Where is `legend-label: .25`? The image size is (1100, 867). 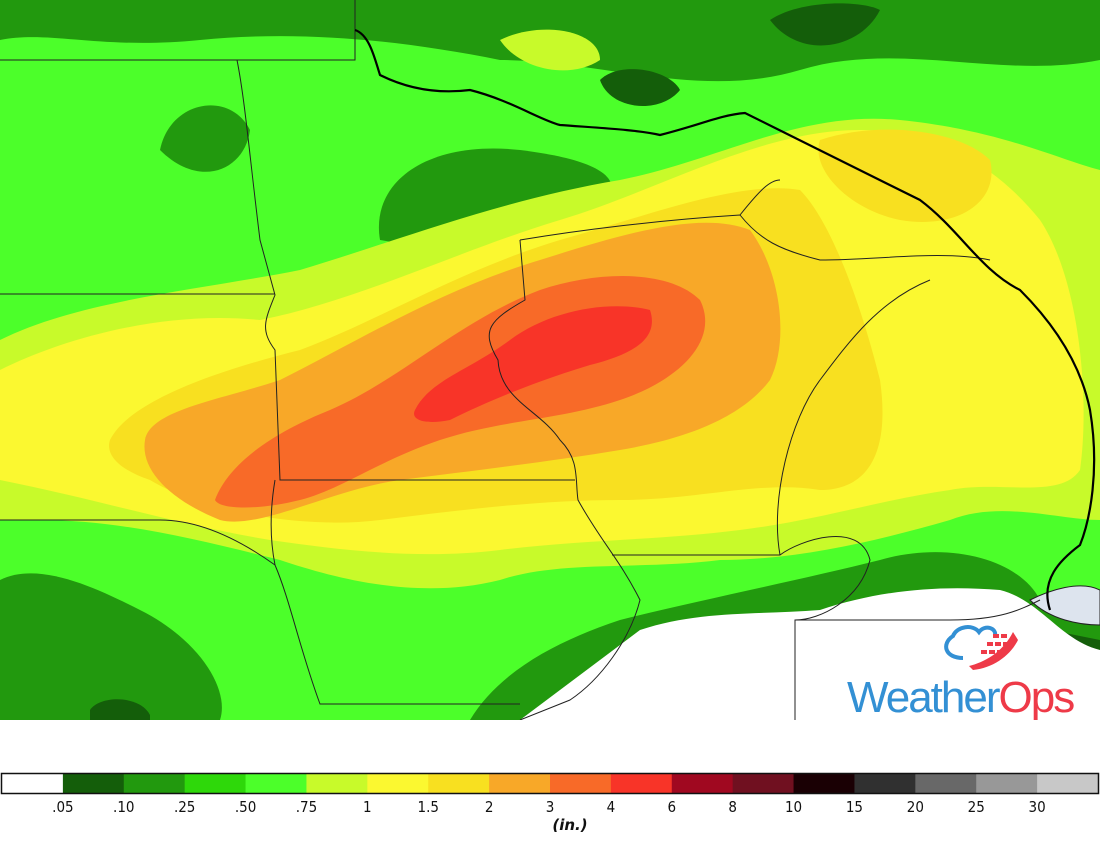 legend-label: .25 is located at coordinates (184, 807).